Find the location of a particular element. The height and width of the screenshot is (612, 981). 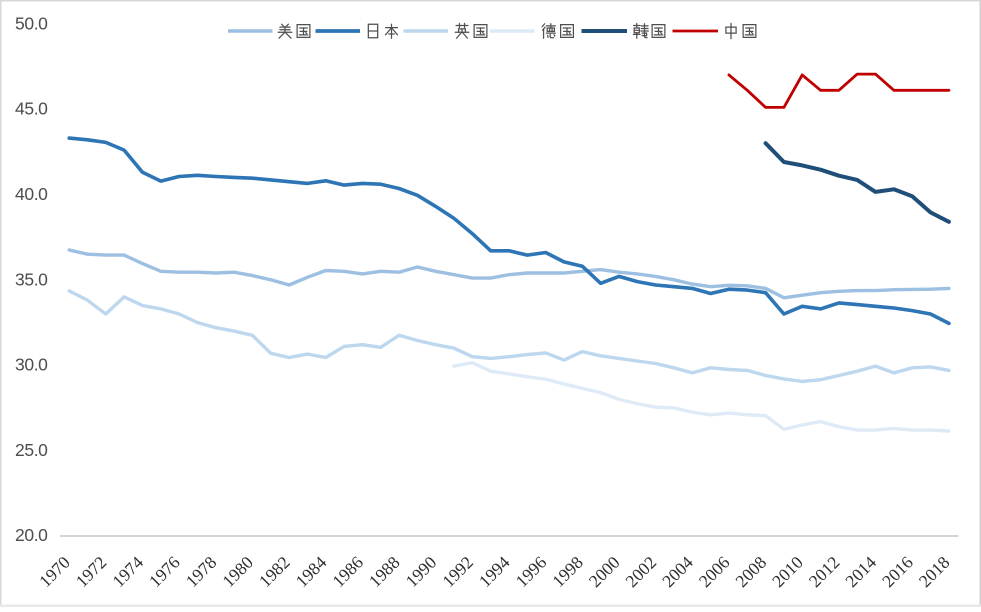

svg-text: 25.0 is located at coordinates (31, 450).